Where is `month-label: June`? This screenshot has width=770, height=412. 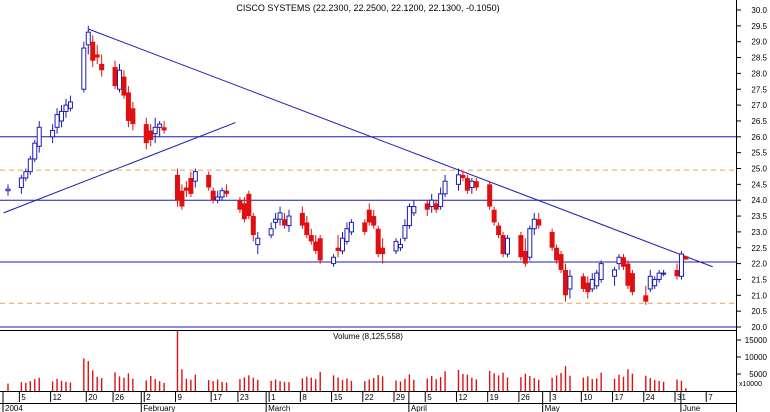 month-label: June is located at coordinates (692, 408).